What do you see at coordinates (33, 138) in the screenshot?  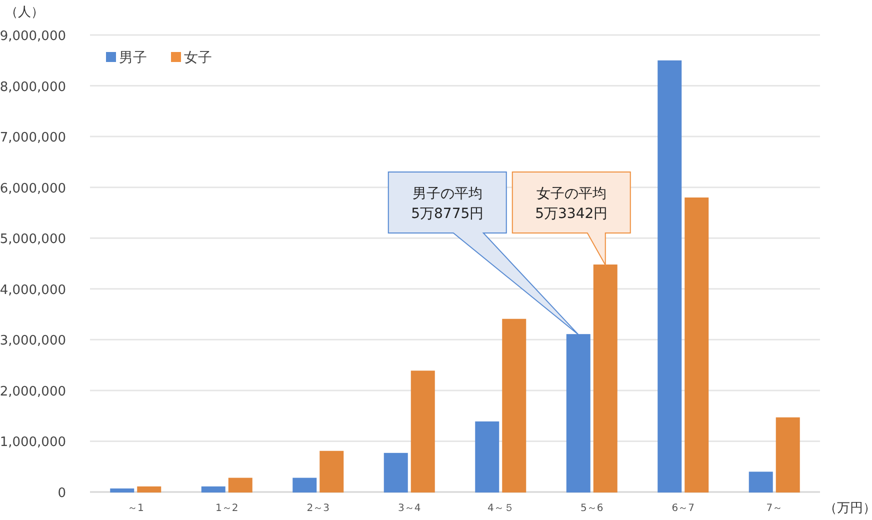 I see `y-tick-label: 7,000,000` at bounding box center [33, 138].